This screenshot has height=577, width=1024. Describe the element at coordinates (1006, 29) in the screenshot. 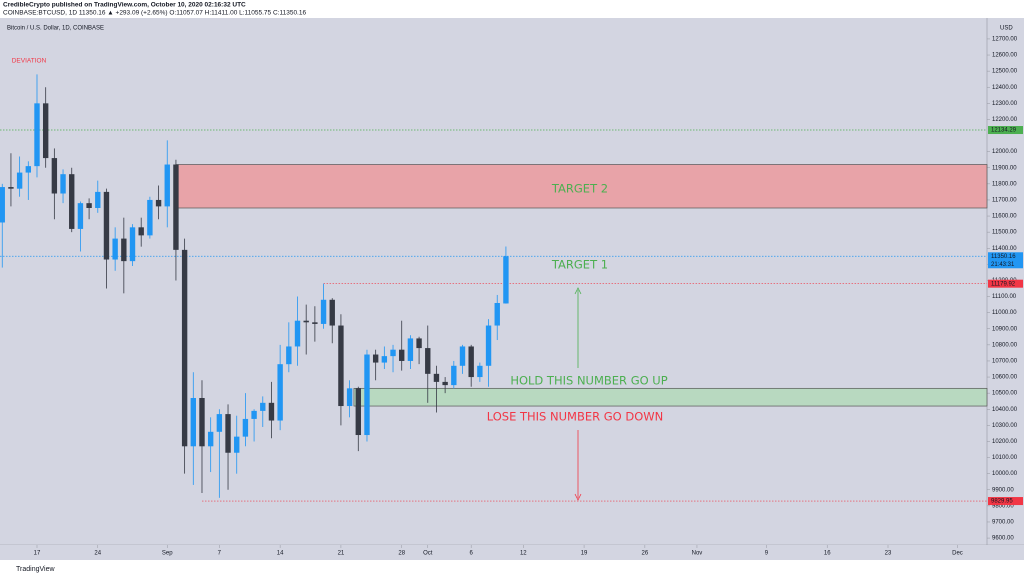

I see `y-axis-label: USD` at that location.